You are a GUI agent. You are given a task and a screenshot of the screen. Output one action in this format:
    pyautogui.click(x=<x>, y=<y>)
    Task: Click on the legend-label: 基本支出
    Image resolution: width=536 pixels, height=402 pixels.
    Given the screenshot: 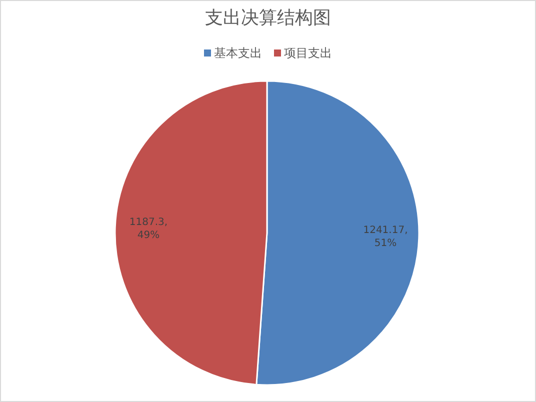 What is the action you would take?
    pyautogui.click(x=238, y=53)
    